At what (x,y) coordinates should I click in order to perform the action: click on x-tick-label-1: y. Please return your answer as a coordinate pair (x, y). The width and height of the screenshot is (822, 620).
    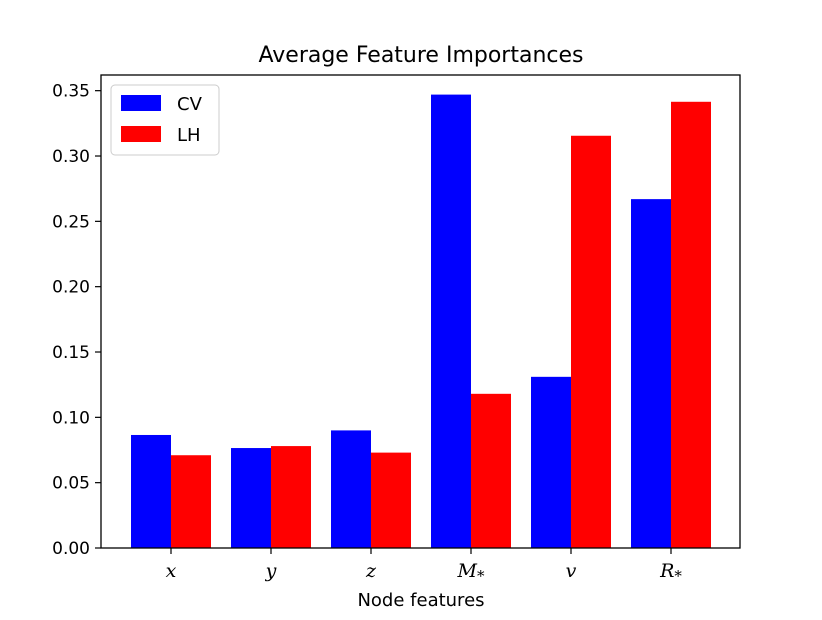
    Looking at the image, I should click on (271, 571).